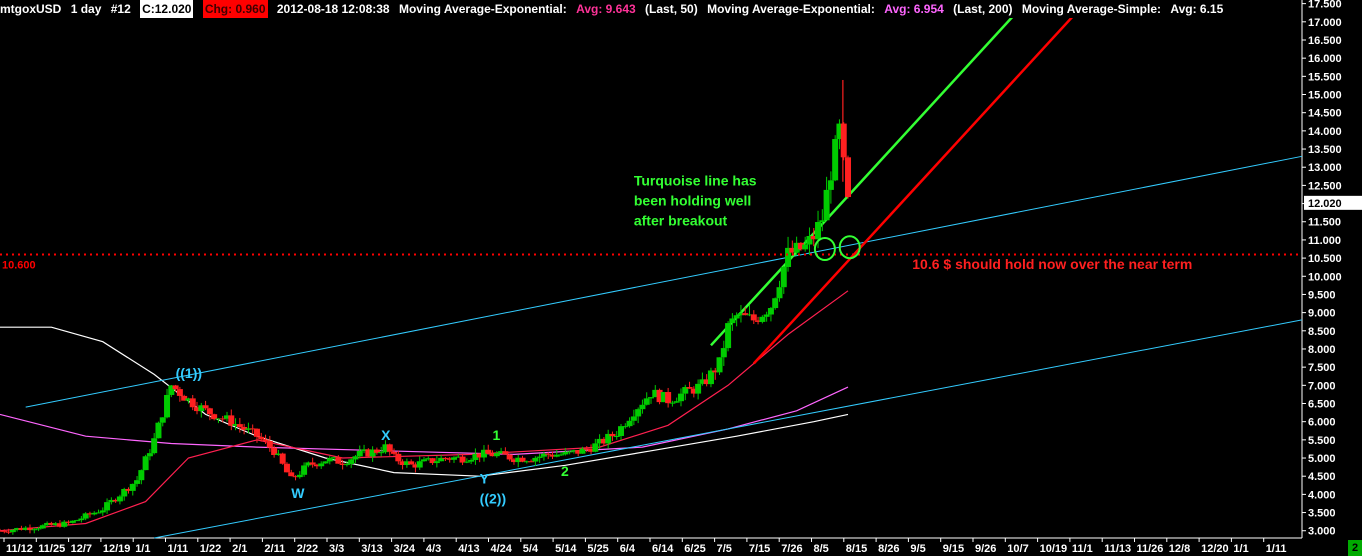  I want to click on x-tick-label: 6/14, so click(663, 549).